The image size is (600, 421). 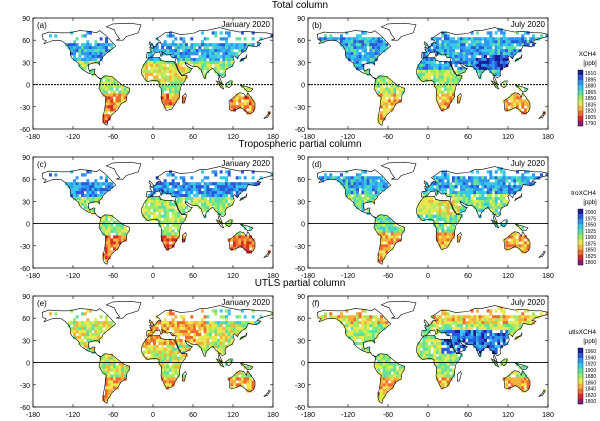 I want to click on colorbar-tick-label: 1910, so click(x=590, y=74).